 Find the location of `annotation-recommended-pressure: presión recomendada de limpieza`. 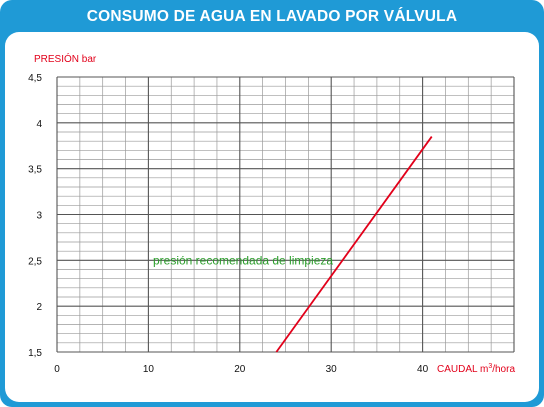

annotation-recommended-pressure: presión recomendada de limpieza is located at coordinates (243, 260).